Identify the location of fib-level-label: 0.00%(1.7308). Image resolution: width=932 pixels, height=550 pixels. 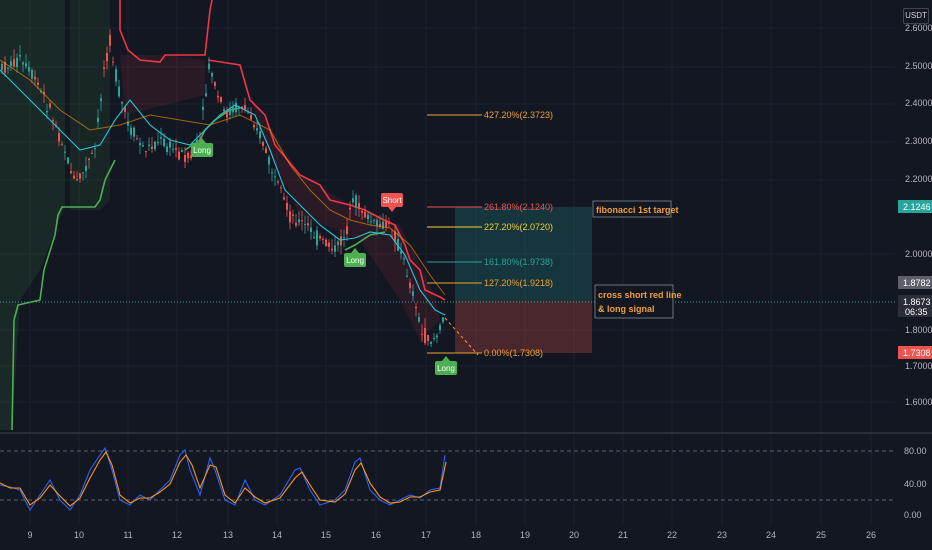
(513, 353).